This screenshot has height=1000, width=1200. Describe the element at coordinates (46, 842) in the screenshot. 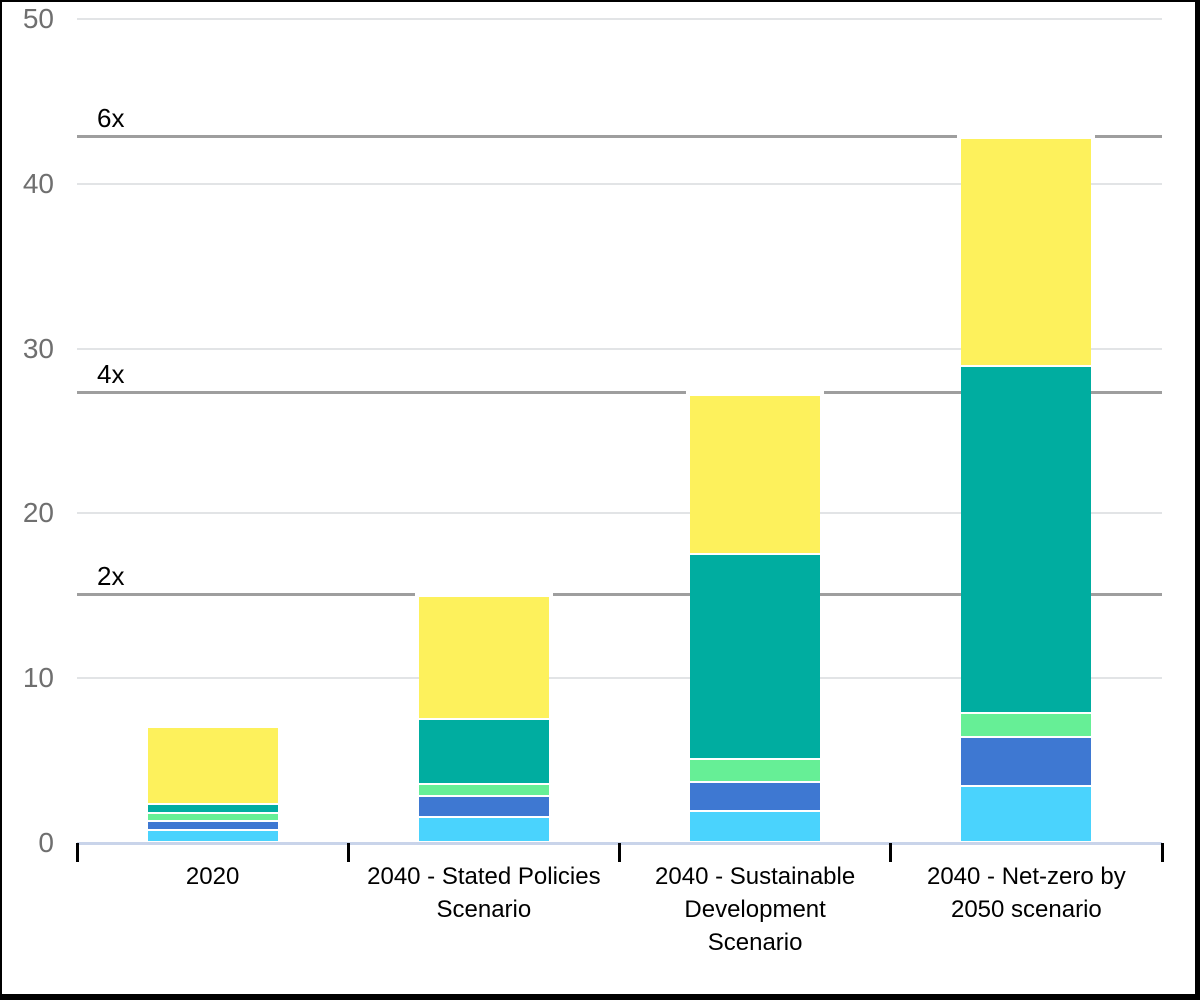

I see `y-axis-tick-label: 0` at that location.